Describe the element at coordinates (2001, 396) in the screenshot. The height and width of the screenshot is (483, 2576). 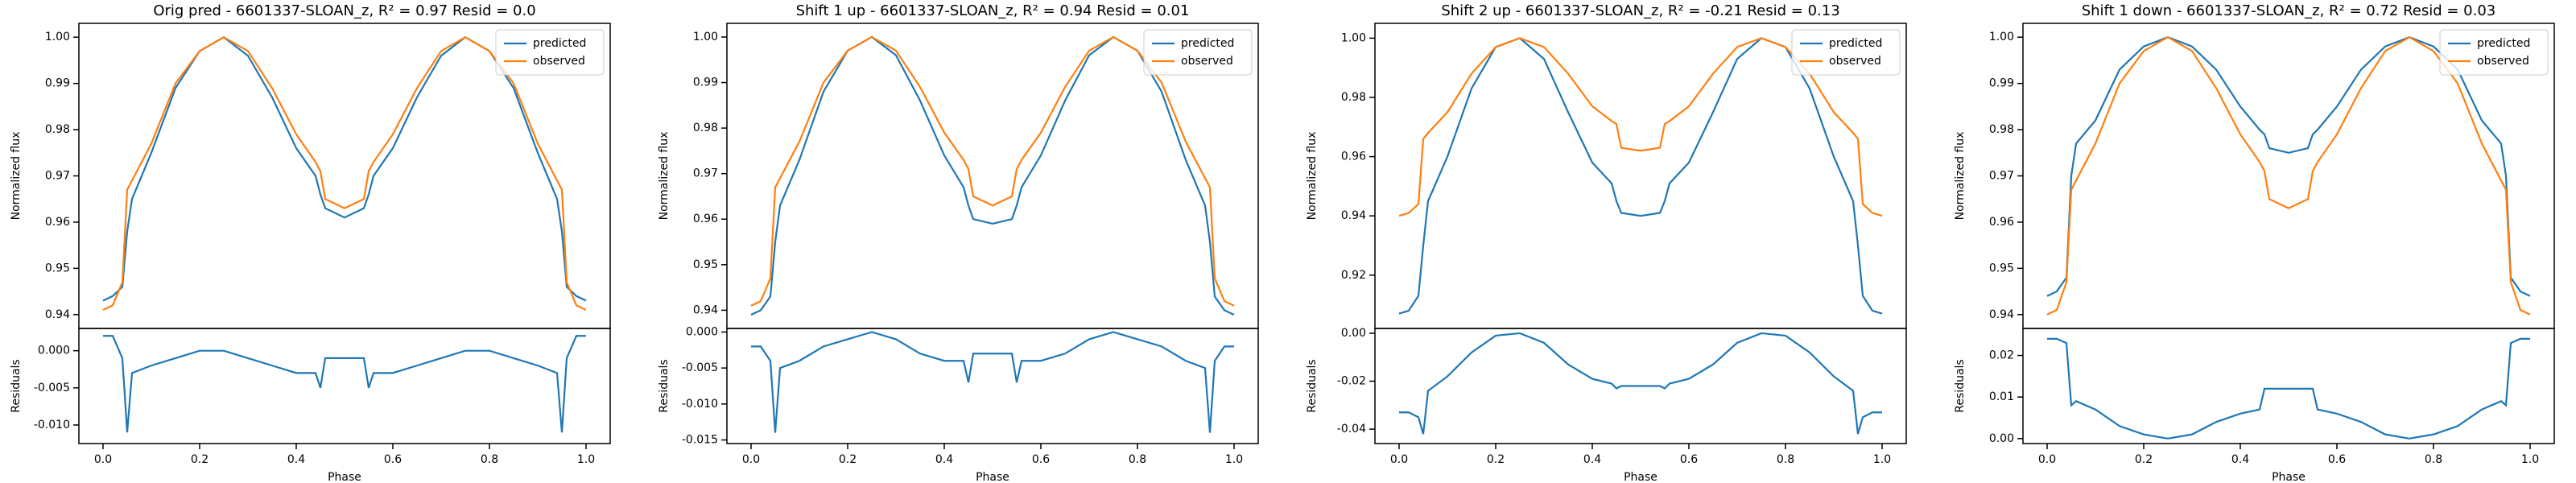
I see `y-tick-label: 0.01` at that location.